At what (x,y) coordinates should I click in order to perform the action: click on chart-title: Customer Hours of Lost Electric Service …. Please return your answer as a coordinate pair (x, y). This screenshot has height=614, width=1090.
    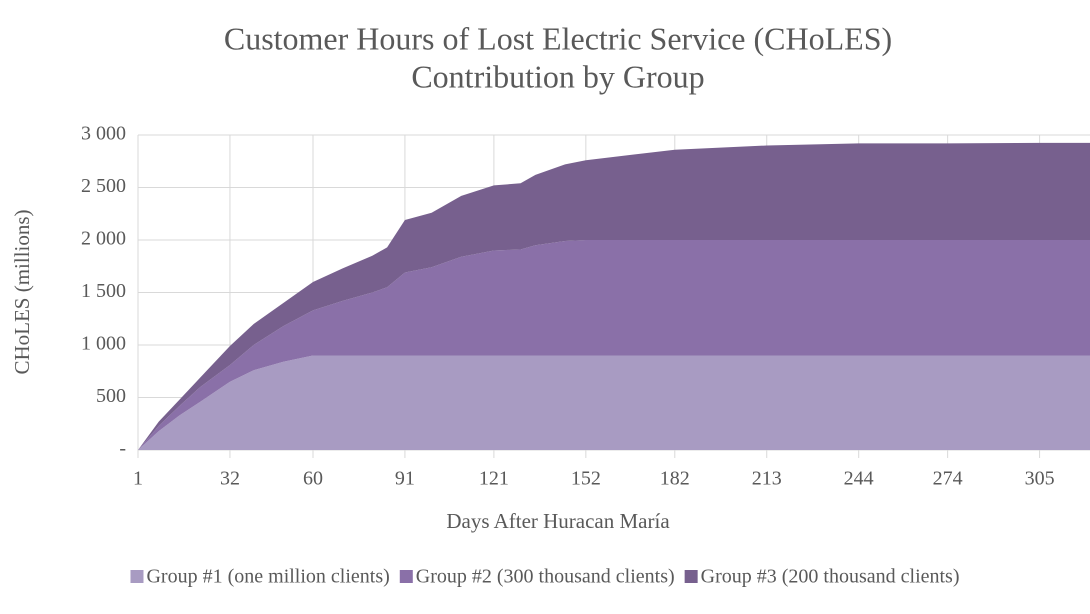
    Looking at the image, I should click on (558, 38).